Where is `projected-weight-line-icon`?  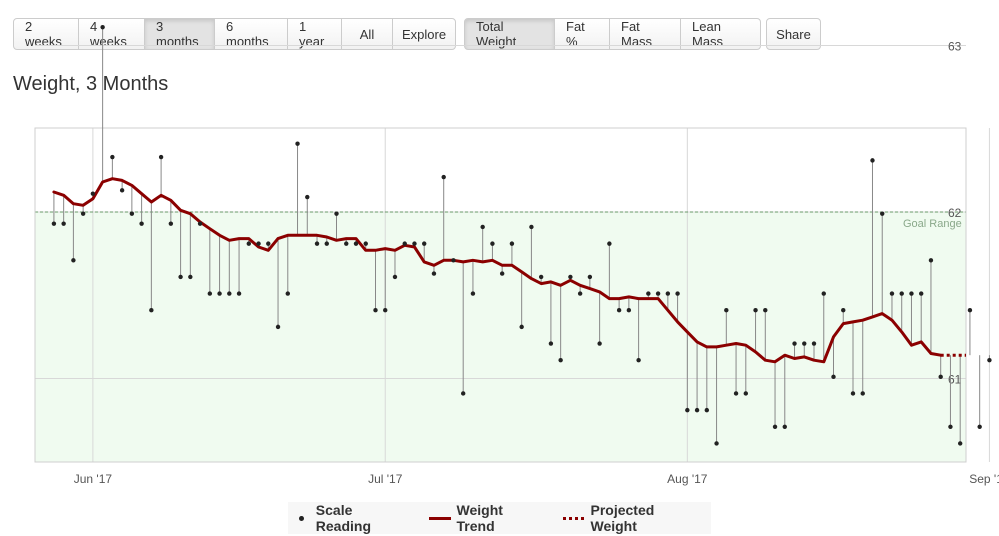
projected-weight-line-icon is located at coordinates (574, 518).